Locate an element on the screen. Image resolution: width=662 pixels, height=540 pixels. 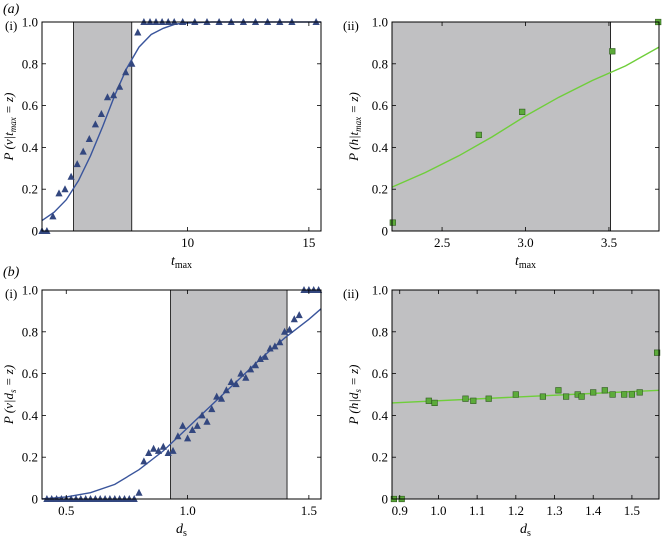
chart-4-ytick-label-1: 0 is located at coordinates (385, 499).